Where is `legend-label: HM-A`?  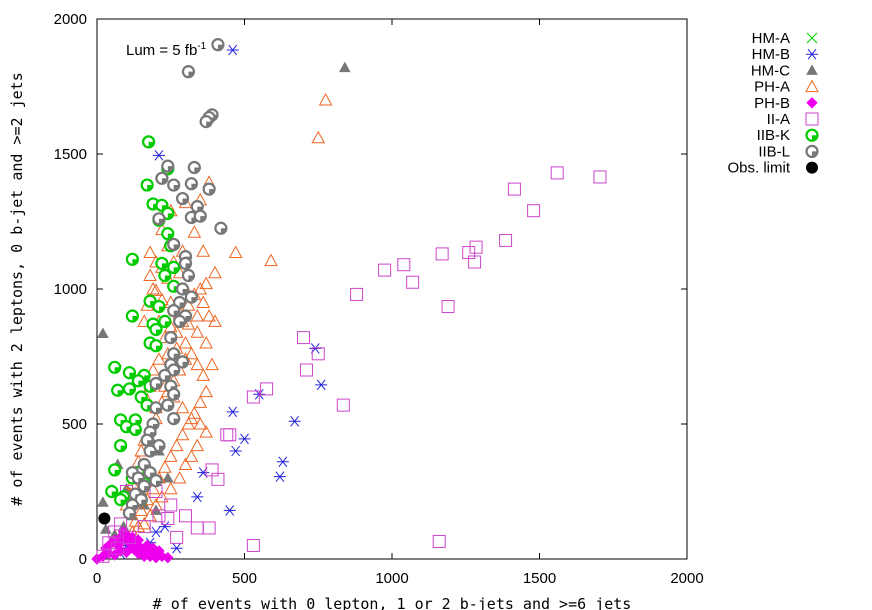
legend-label: HM-A is located at coordinates (771, 38).